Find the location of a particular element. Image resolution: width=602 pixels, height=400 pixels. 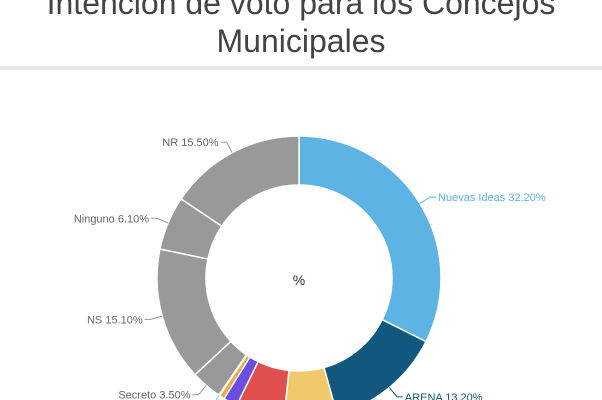

label-arena: ARENA 13.20% is located at coordinates (444, 396).